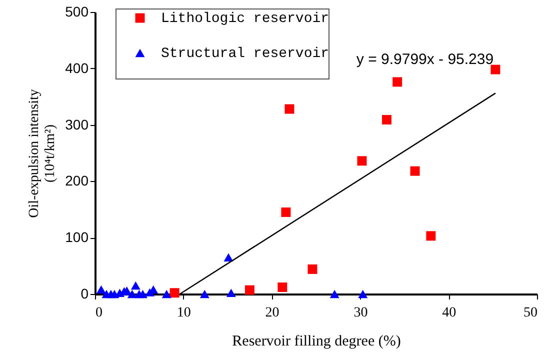  Describe the element at coordinates (361, 313) in the screenshot. I see `x-tick-label: 30` at that location.